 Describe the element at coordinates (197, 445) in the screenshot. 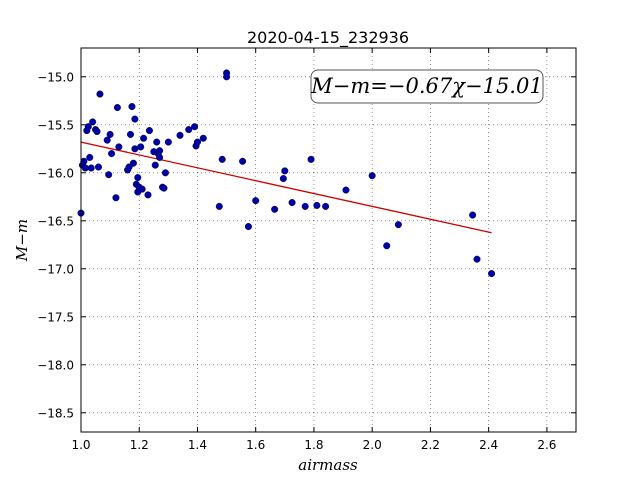

I see `x-tick-label: 1.4` at that location.